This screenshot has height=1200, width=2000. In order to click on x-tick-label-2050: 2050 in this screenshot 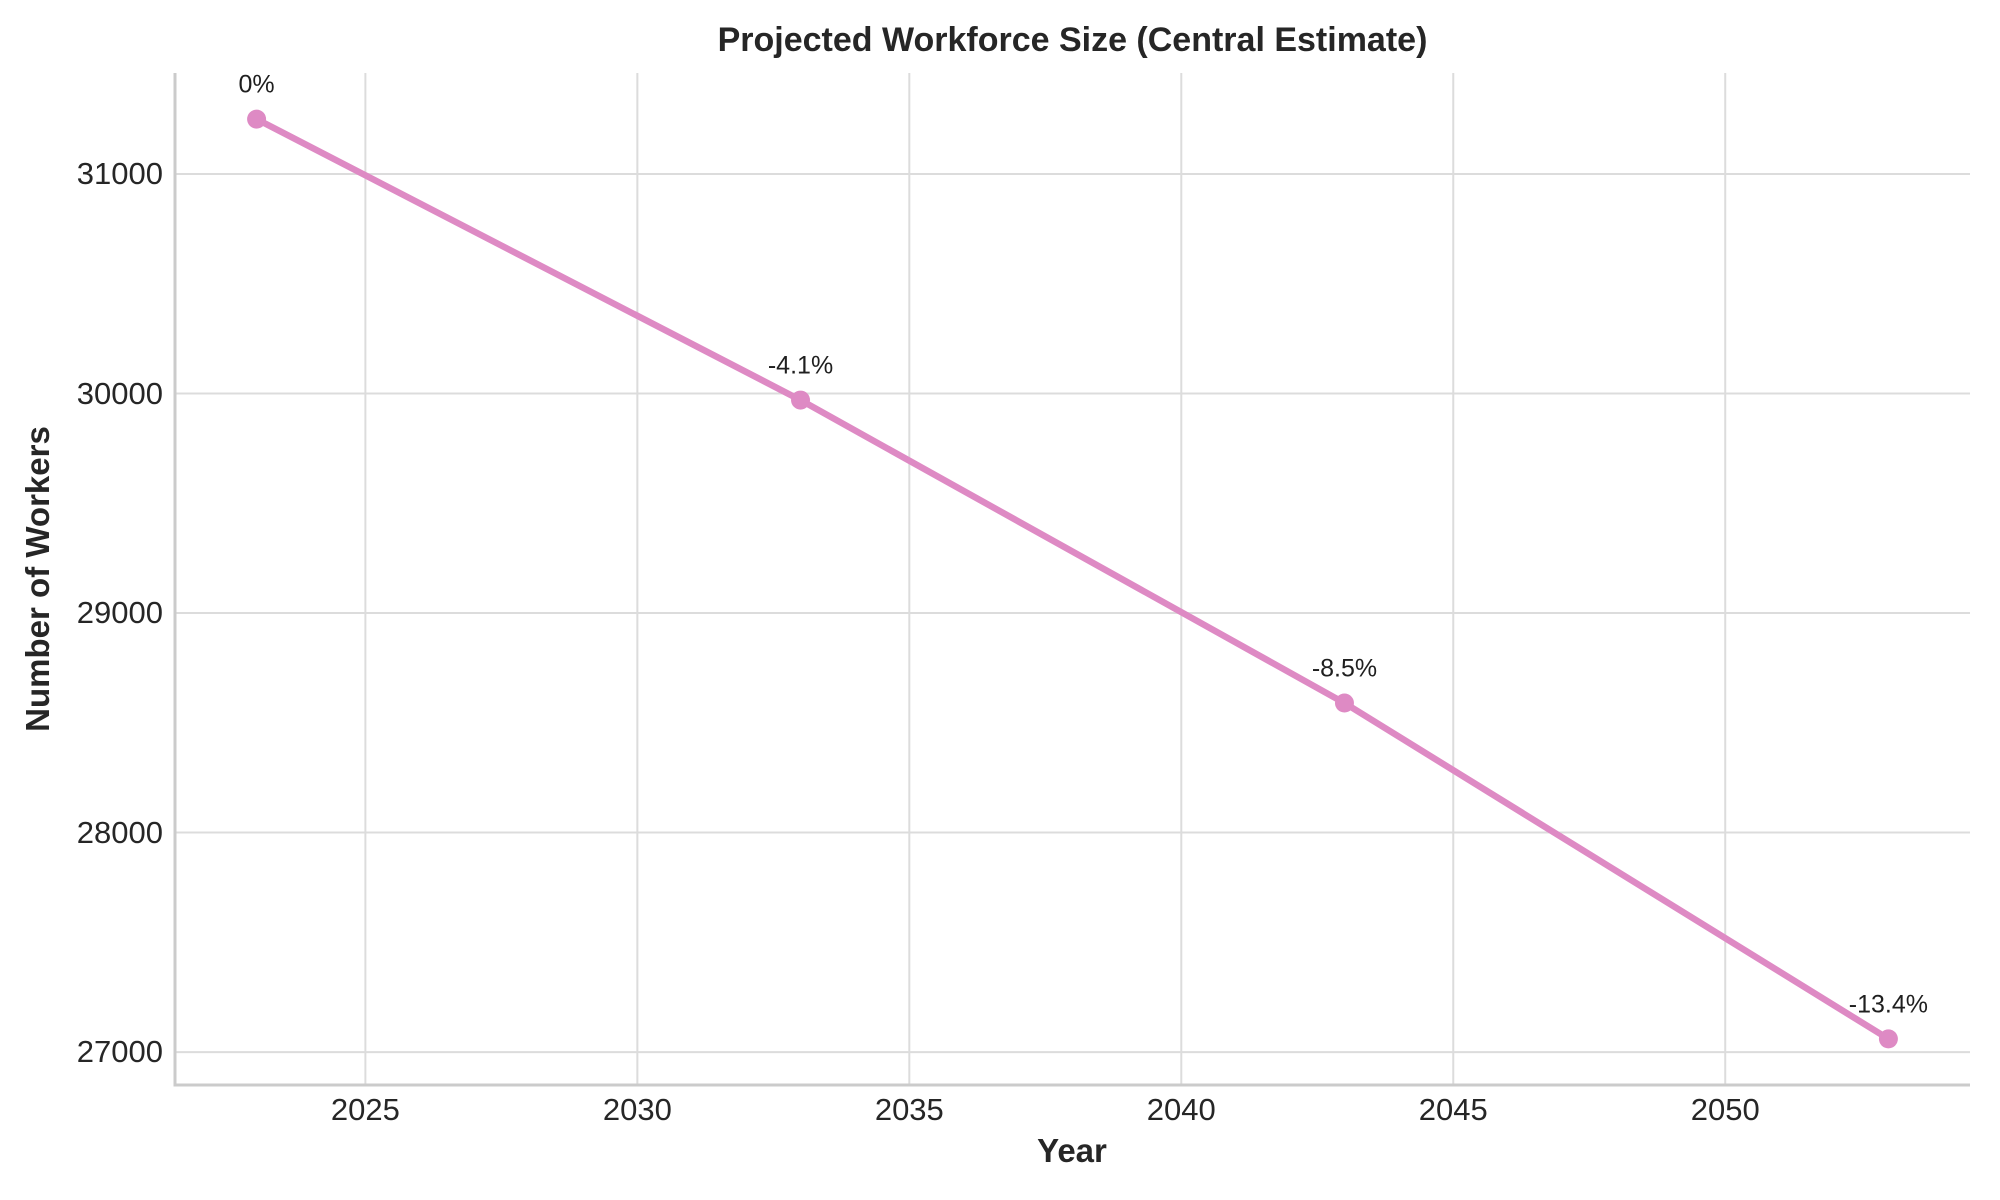, I will do `click(1725, 1109)`.